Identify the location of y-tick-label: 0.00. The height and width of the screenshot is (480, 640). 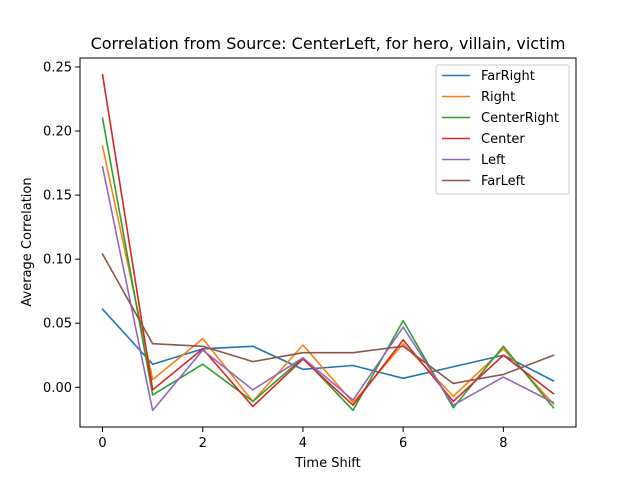
(57, 388).